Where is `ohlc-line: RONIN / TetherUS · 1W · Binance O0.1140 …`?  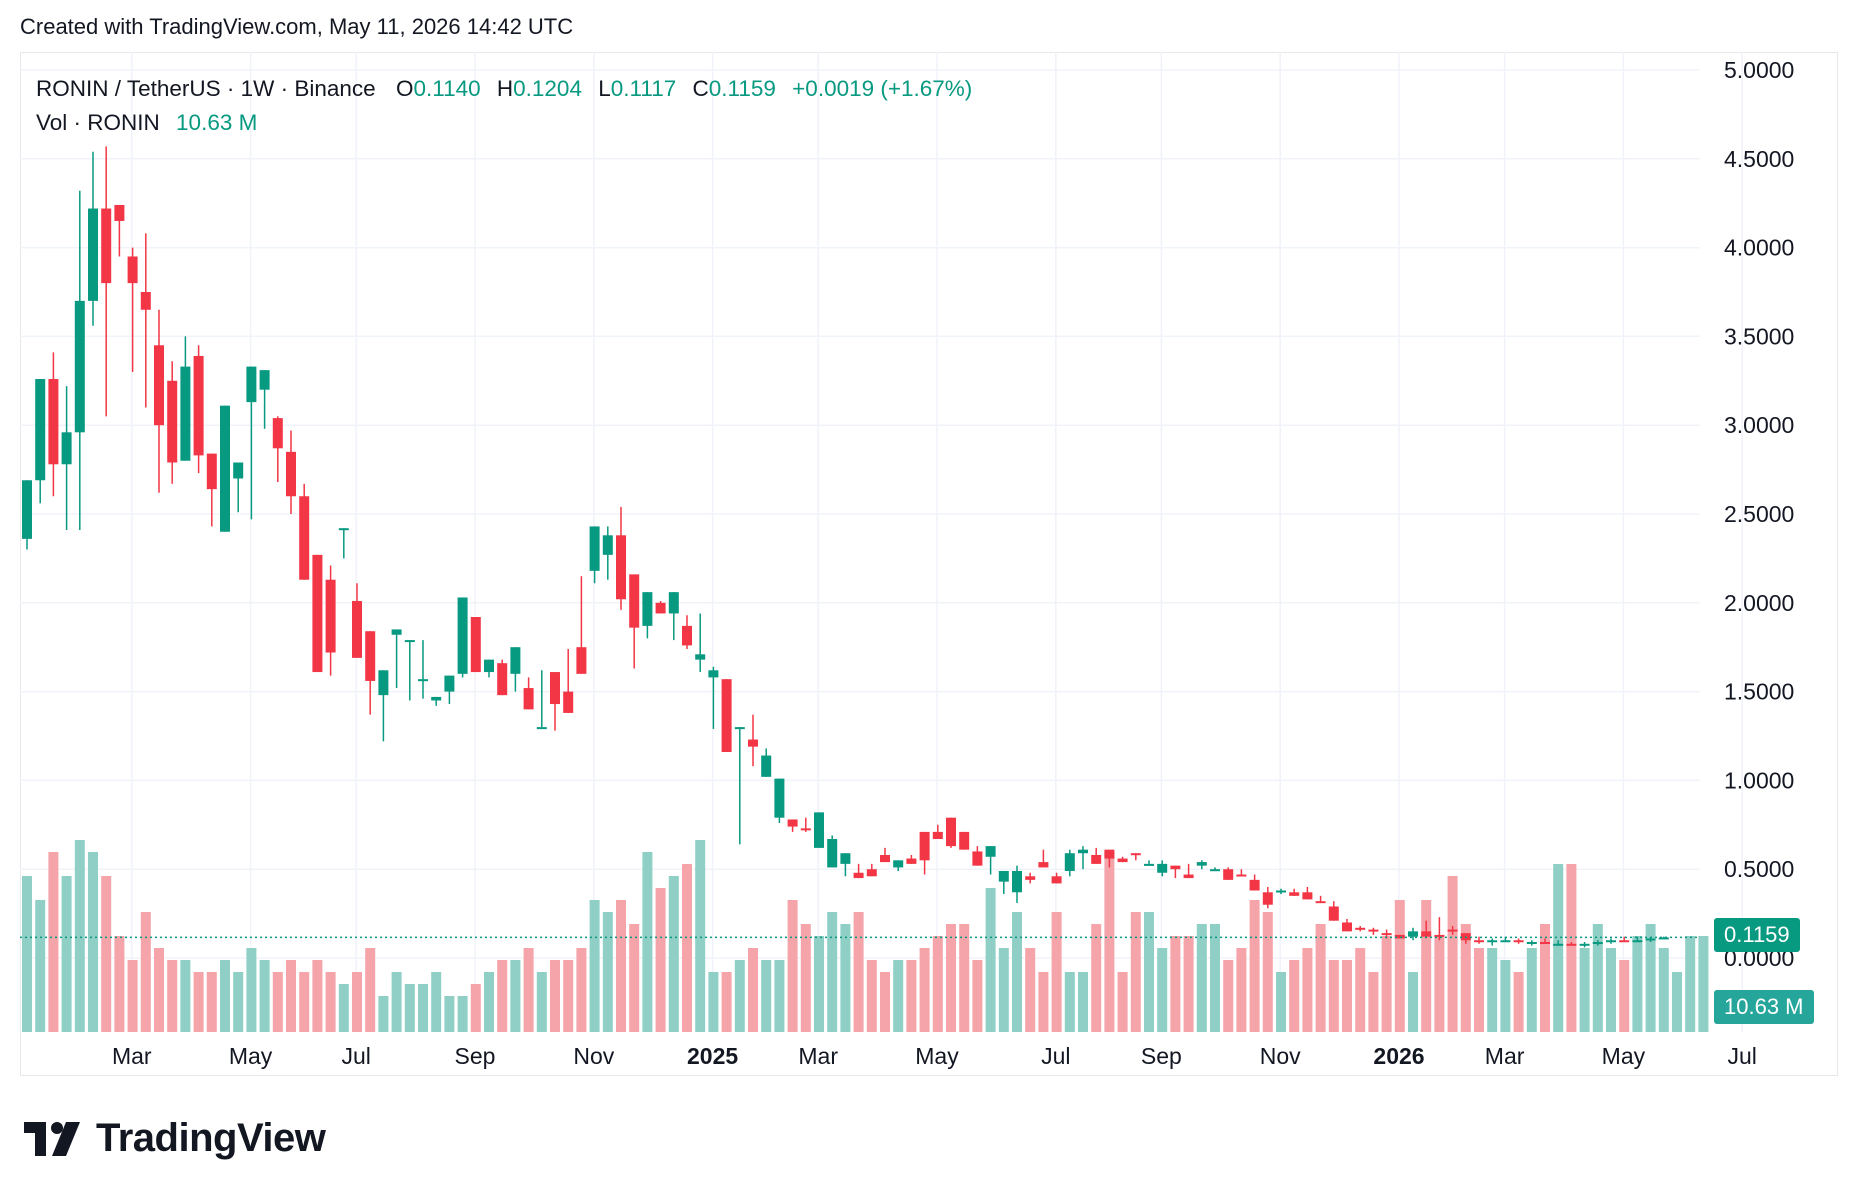
ohlc-line: RONIN / TetherUS · 1W · Binance O0.1140 … is located at coordinates (504, 89).